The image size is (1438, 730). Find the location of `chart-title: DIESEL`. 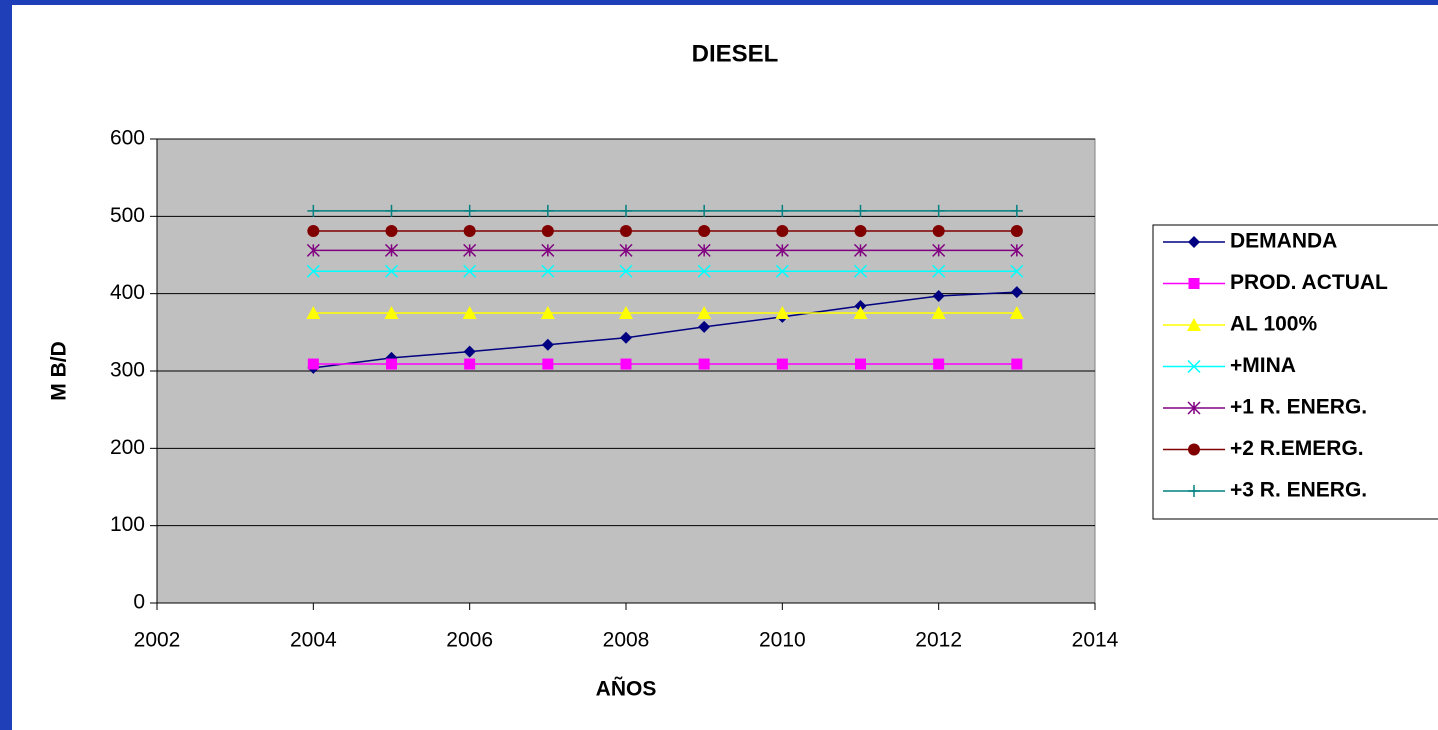

chart-title: DIESEL is located at coordinates (735, 53).